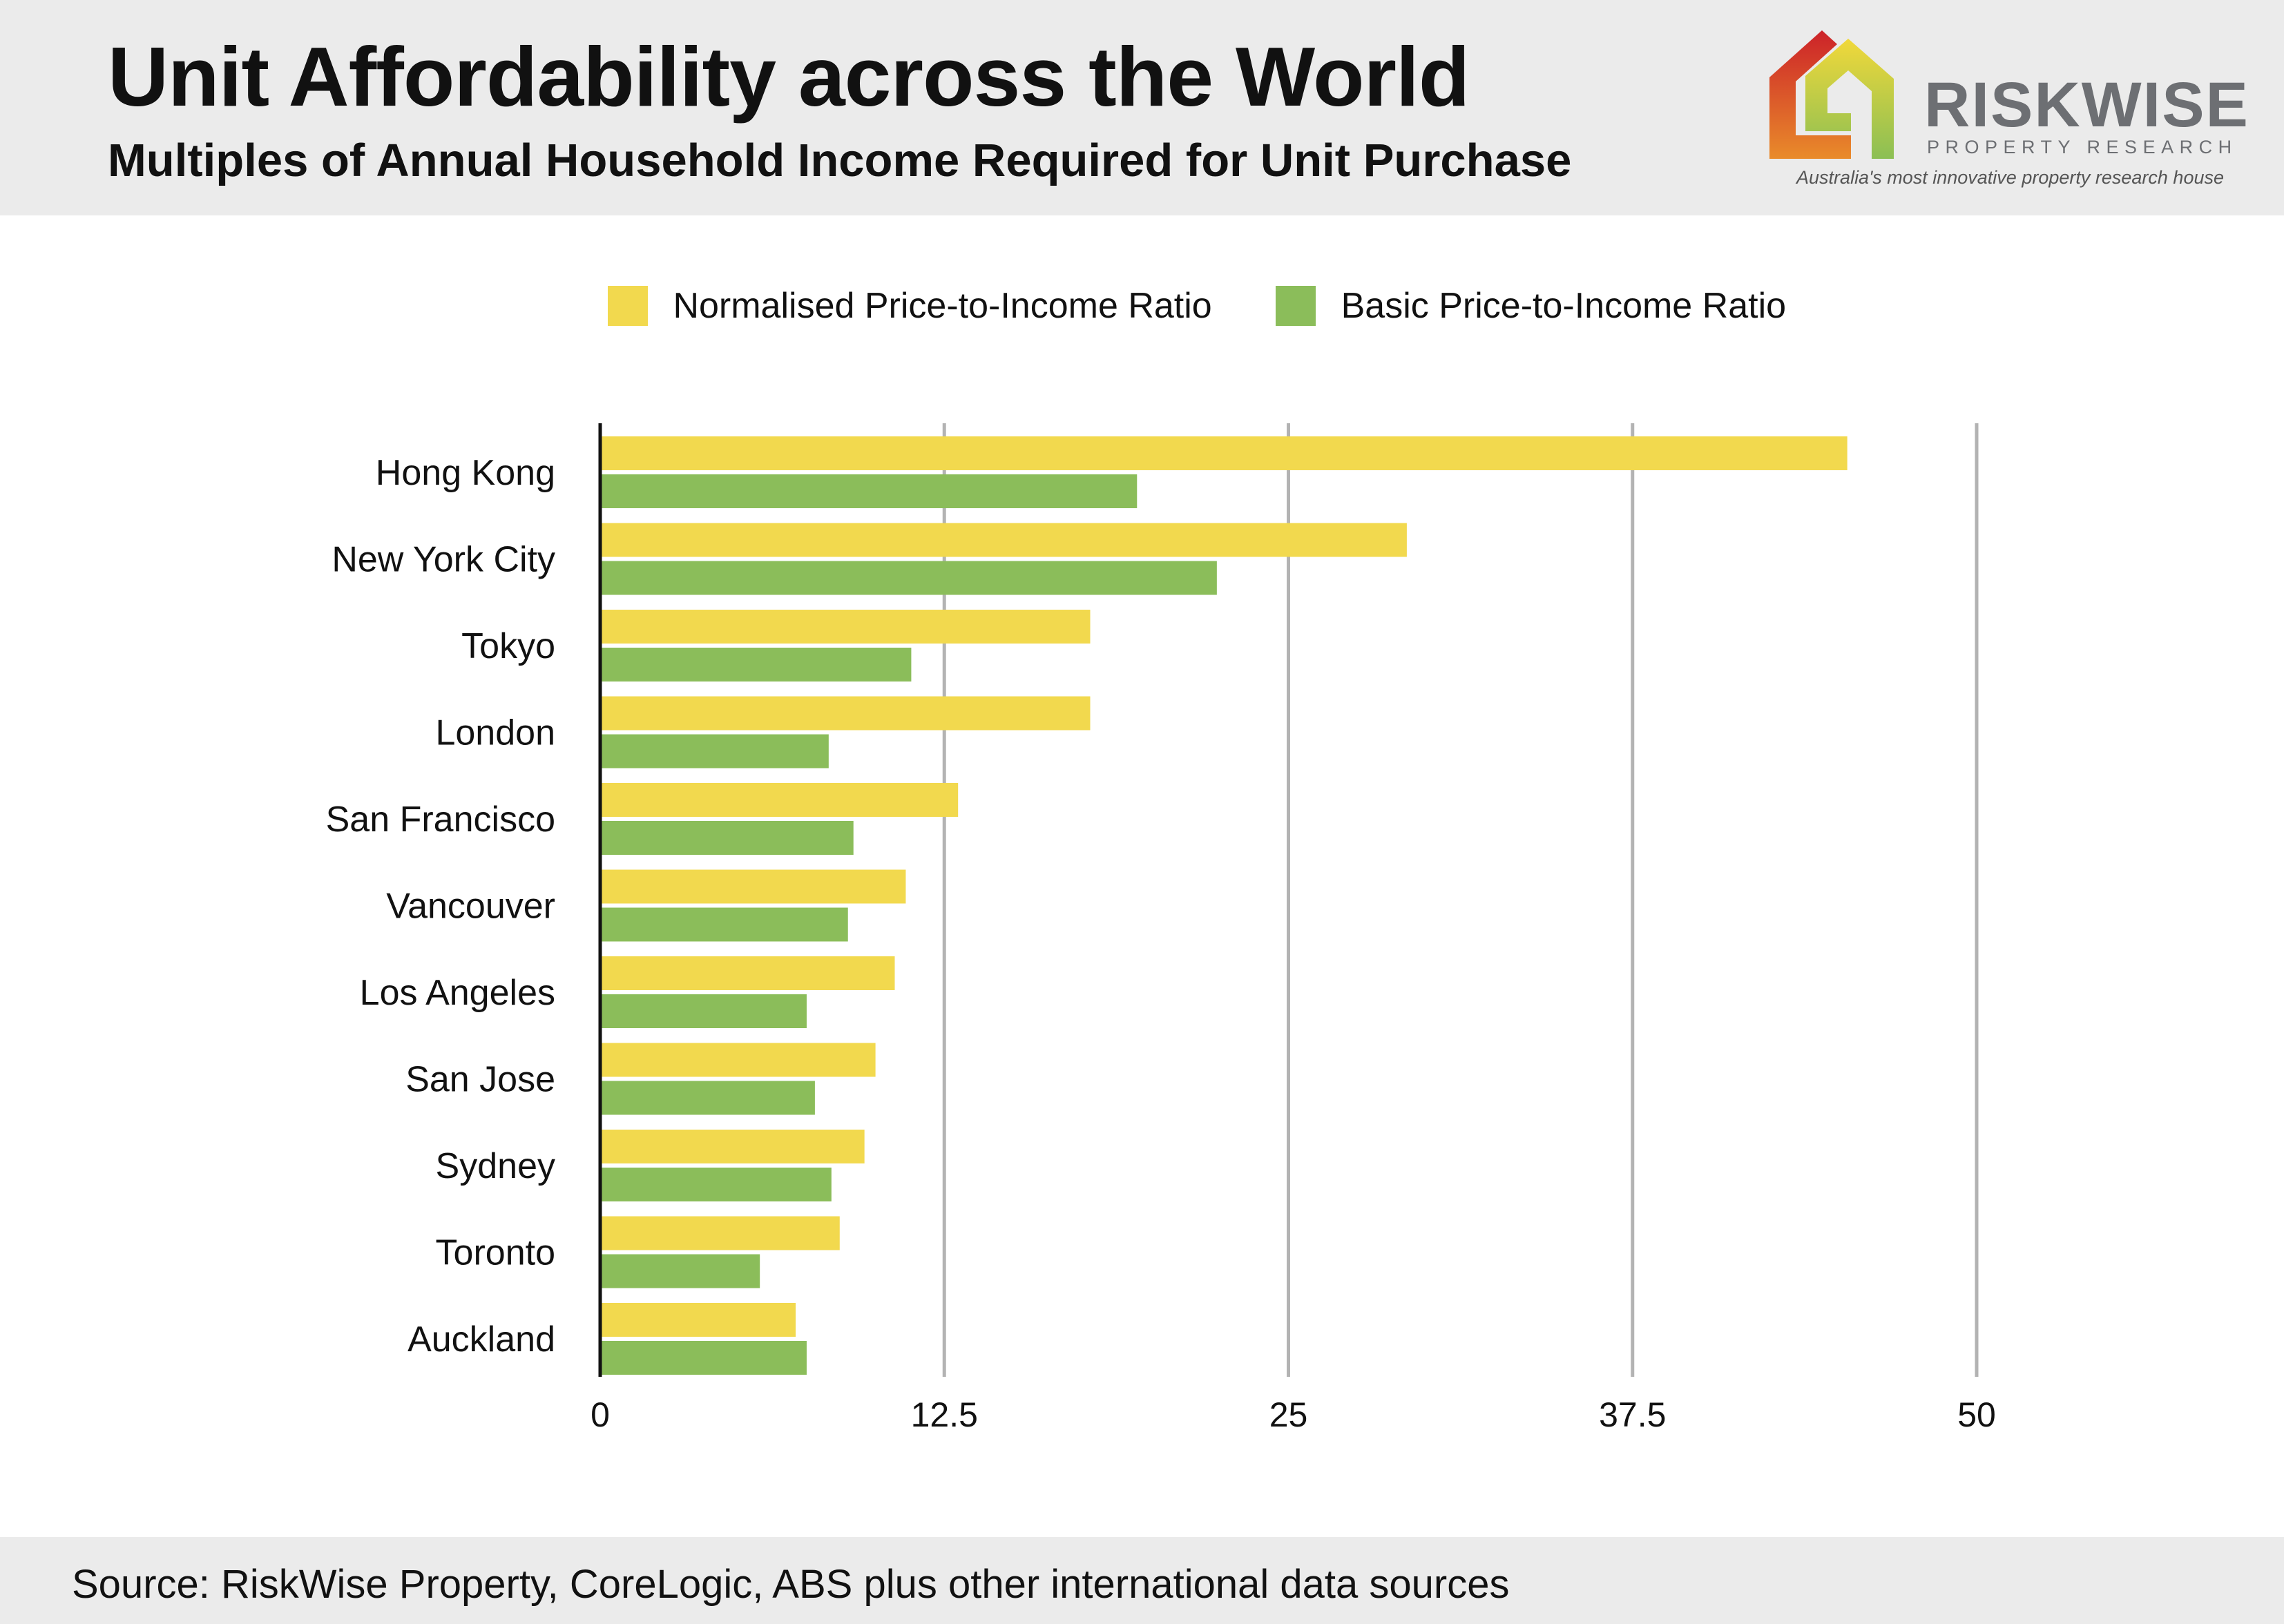  What do you see at coordinates (1632, 1414) in the screenshot?
I see `x-tick-label: 37.5` at bounding box center [1632, 1414].